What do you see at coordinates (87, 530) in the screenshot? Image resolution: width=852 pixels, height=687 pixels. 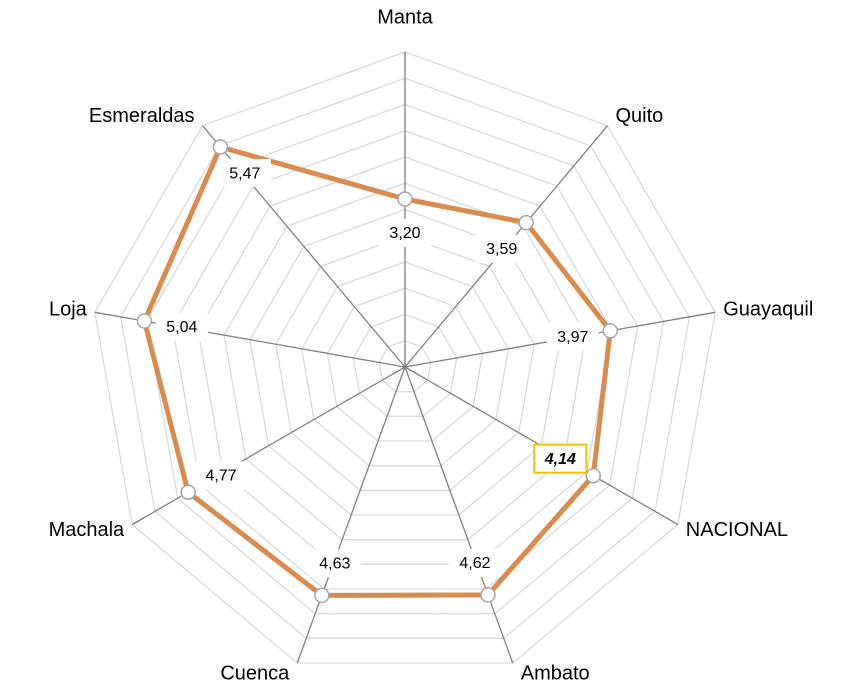 I see `category-label: Machala` at bounding box center [87, 530].